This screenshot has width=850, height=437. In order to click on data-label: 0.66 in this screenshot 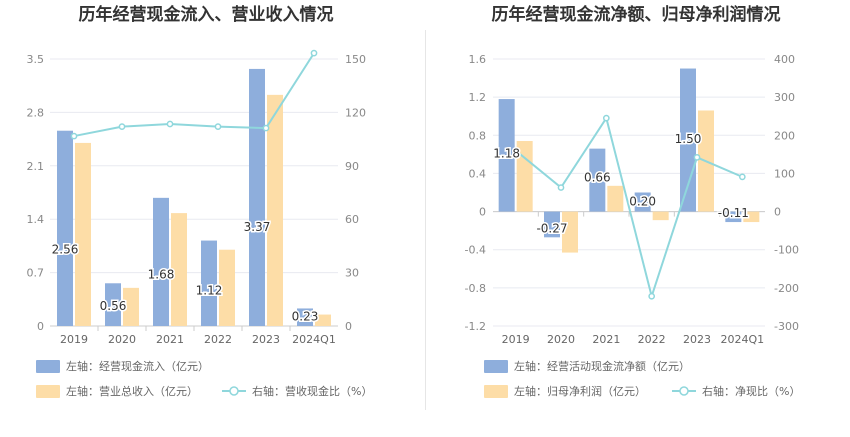, I will do `click(597, 177)`.